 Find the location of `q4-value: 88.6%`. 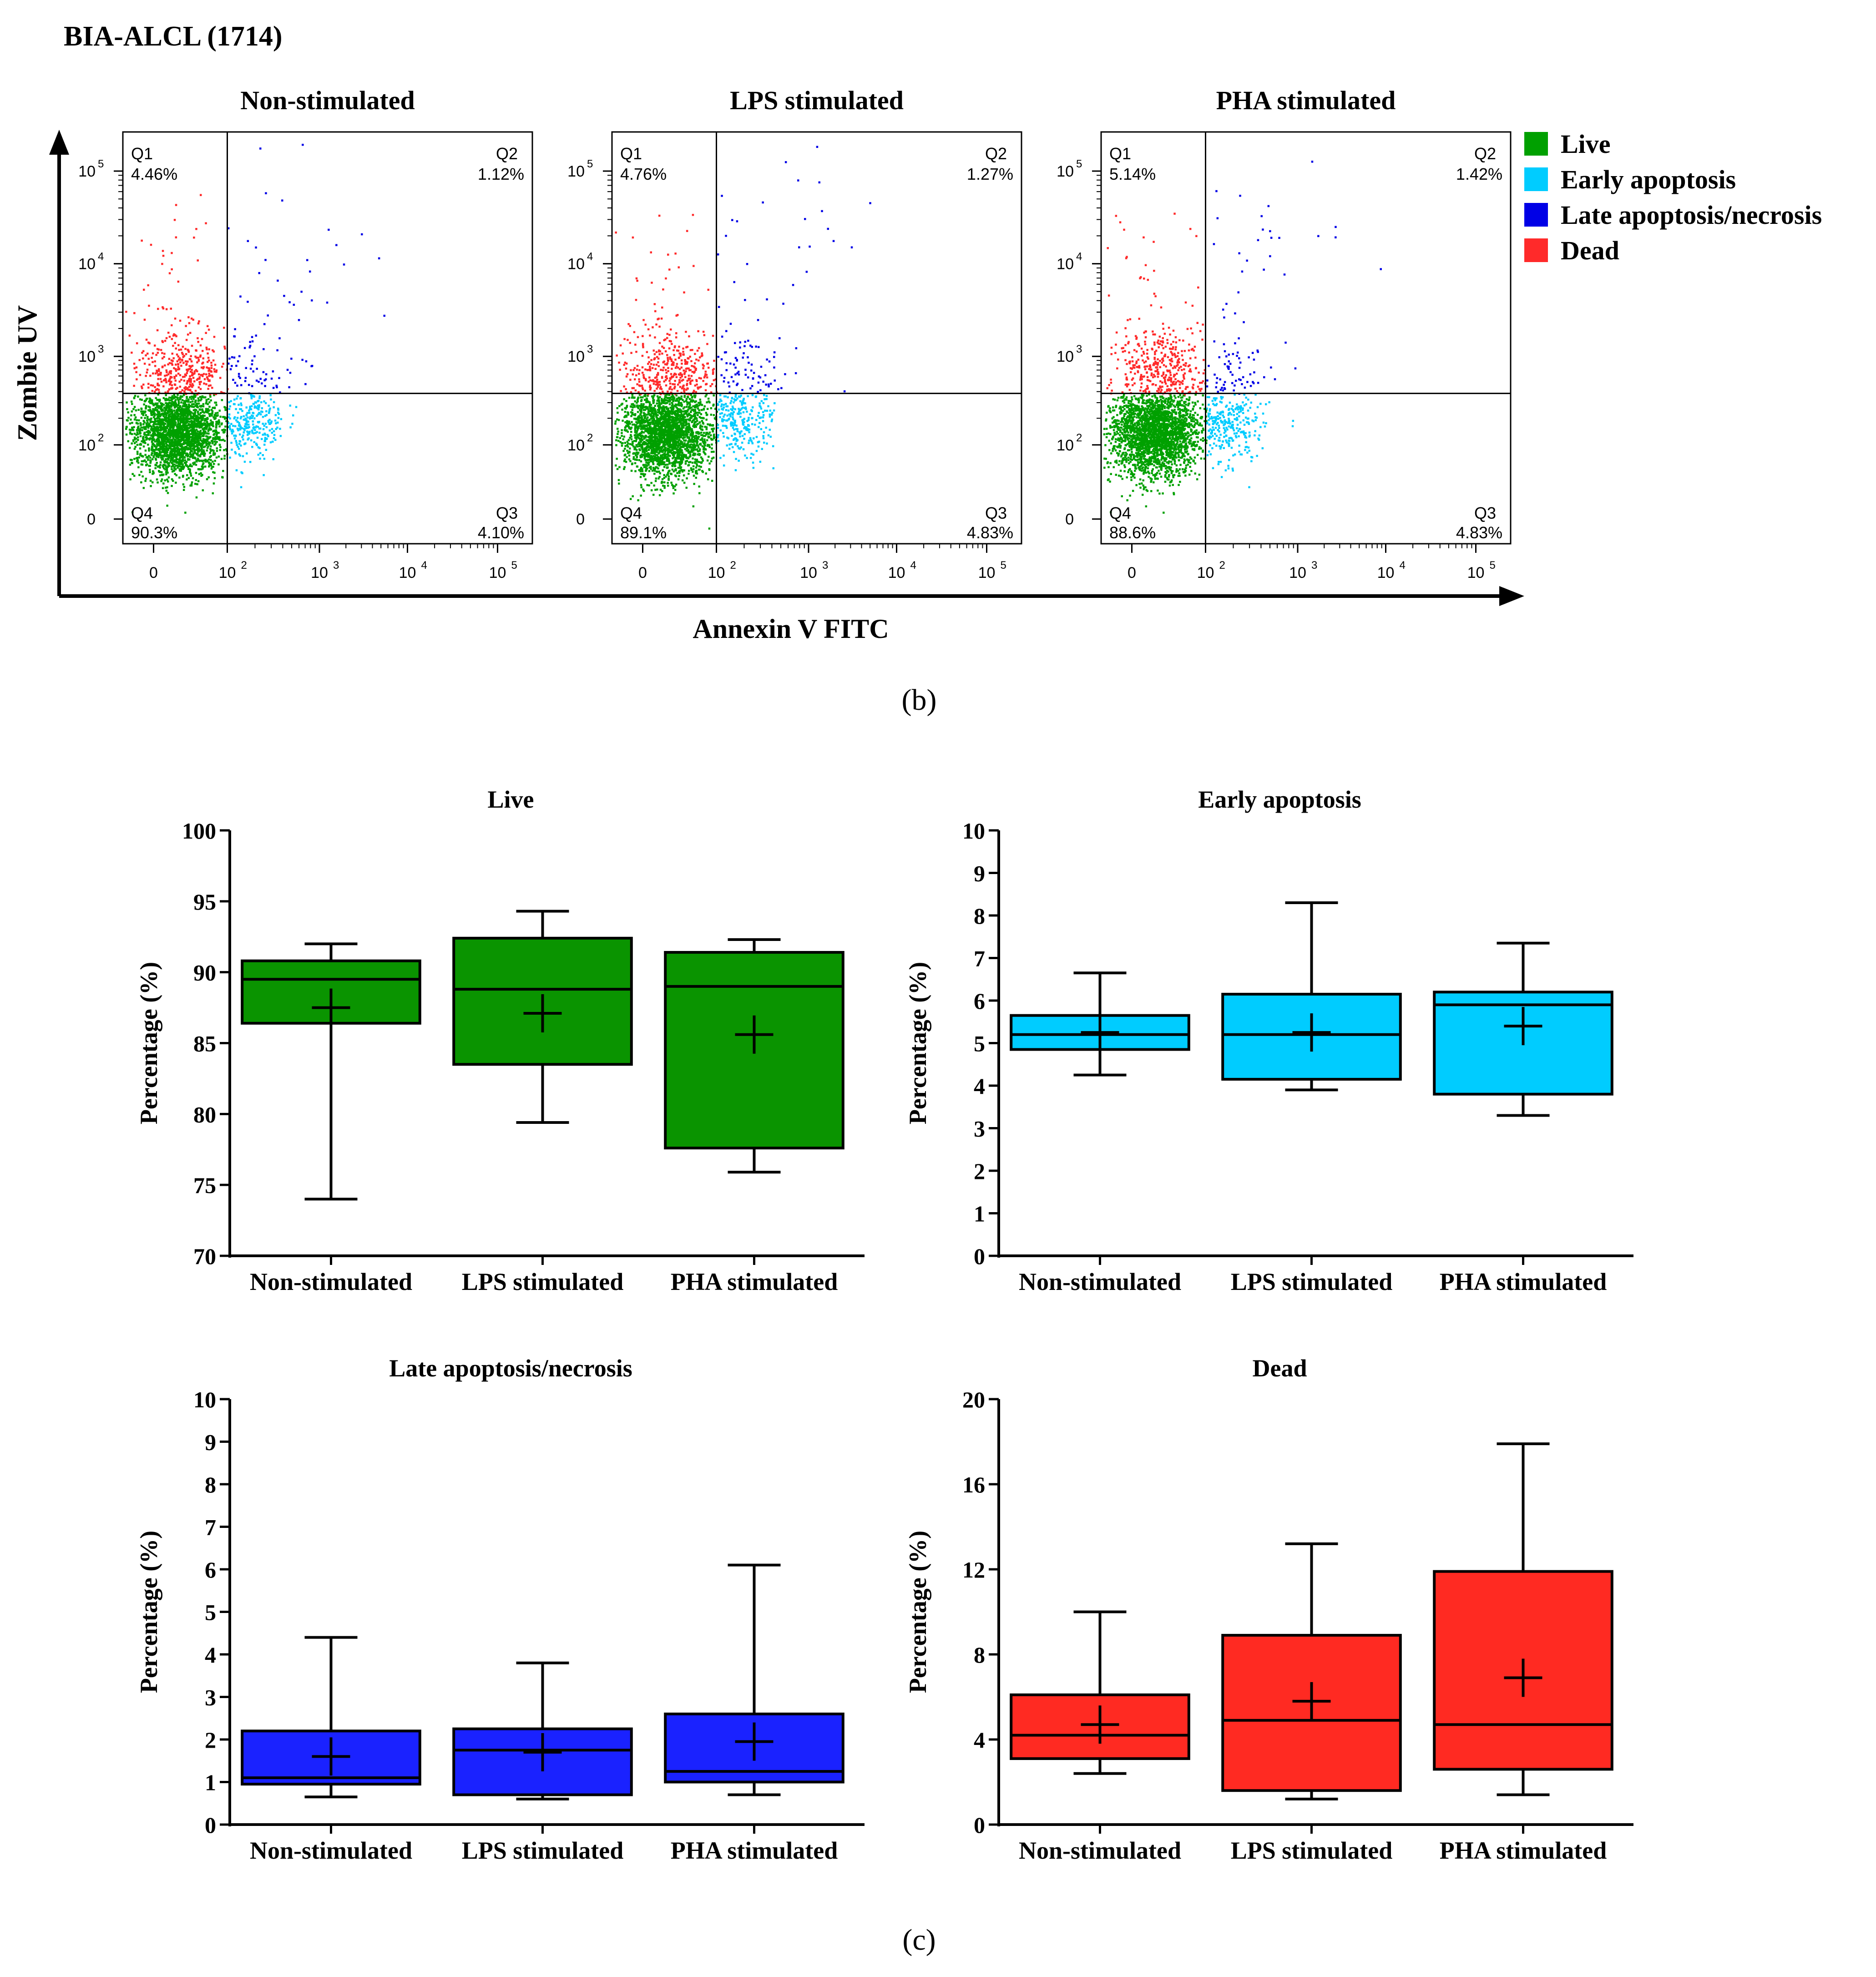

q4-value: 88.6% is located at coordinates (1132, 532).